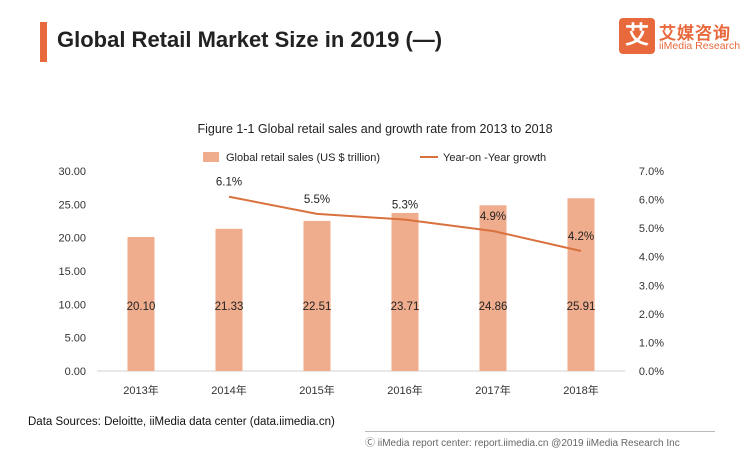 This screenshot has width=750, height=451. Describe the element at coordinates (229, 183) in the screenshot. I see `growth-value-label: 6.1%` at that location.